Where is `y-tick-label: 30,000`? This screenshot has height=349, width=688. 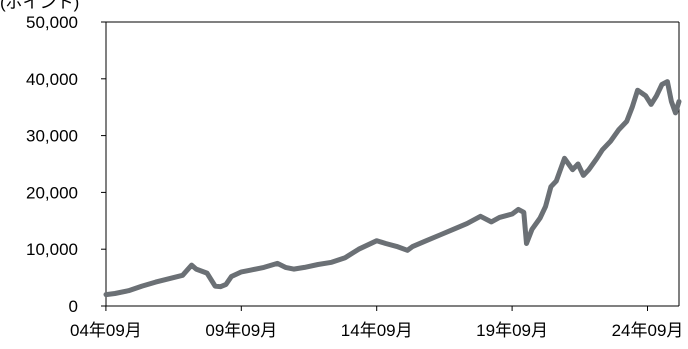
y-tick-label: 30,000 is located at coordinates (52, 136).